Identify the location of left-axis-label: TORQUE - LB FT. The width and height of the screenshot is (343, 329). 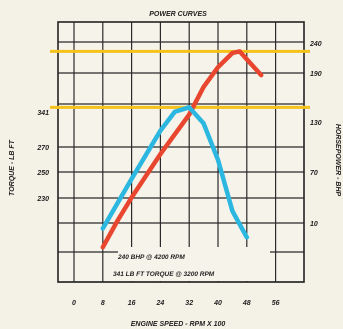
(12, 167).